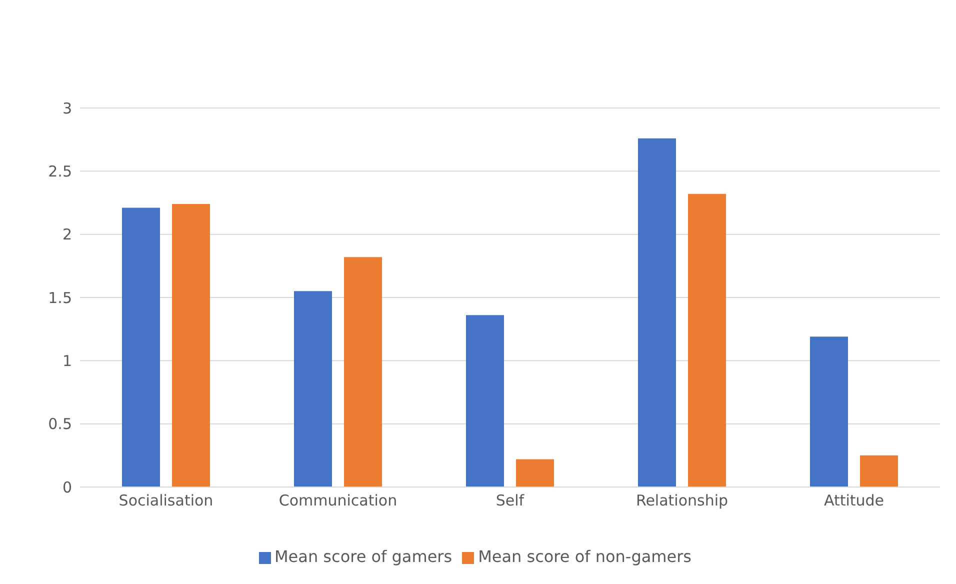  Describe the element at coordinates (67, 108) in the screenshot. I see `y-tick-label: 3` at that location.